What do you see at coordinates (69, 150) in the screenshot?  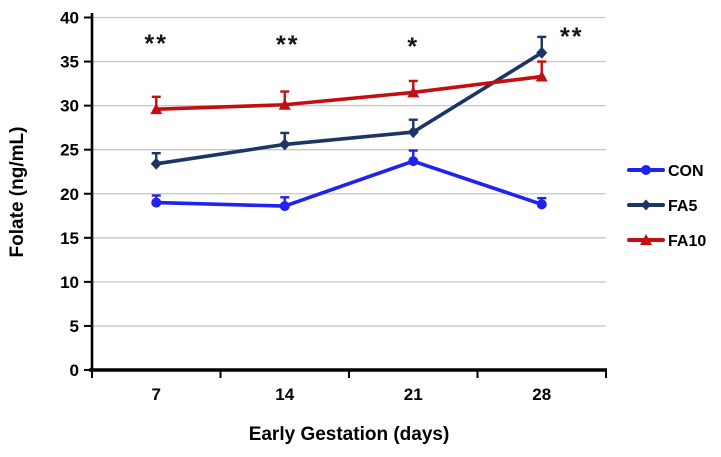 I see `svg-text: 25` at bounding box center [69, 150].